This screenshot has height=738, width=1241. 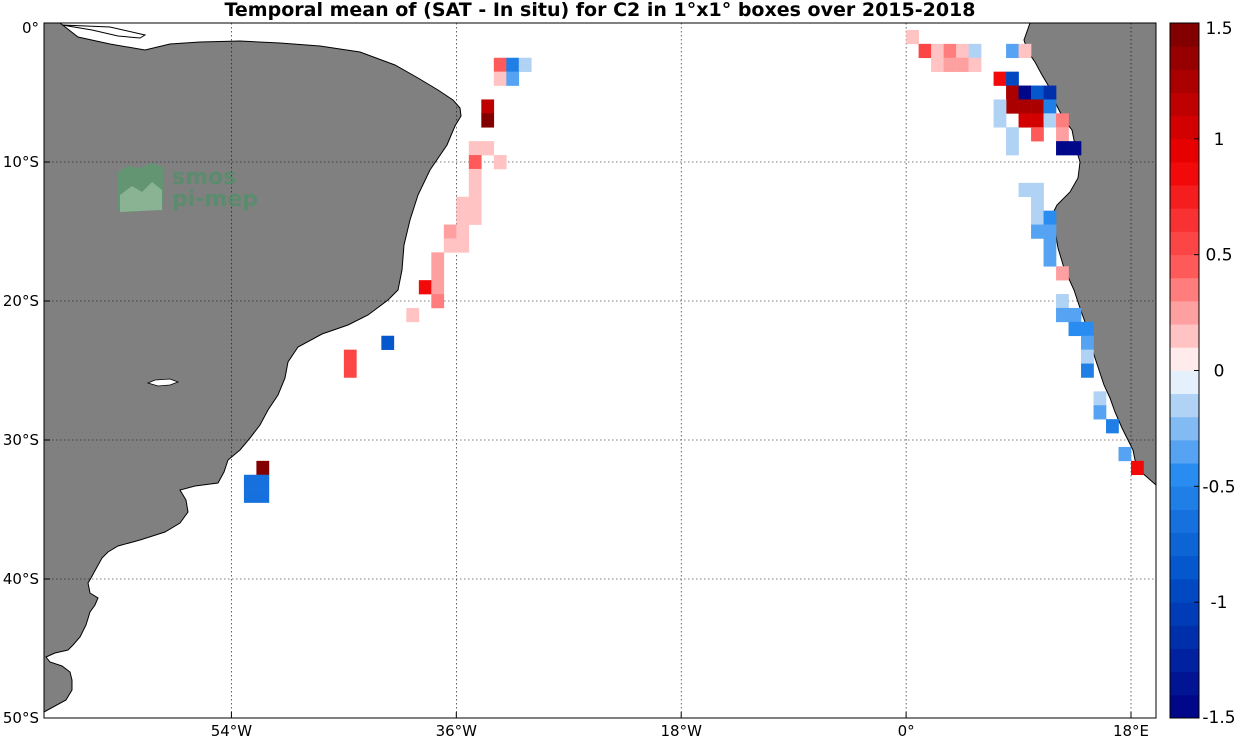 I want to click on colorbar-tick-label: 1, so click(x=1219, y=140).